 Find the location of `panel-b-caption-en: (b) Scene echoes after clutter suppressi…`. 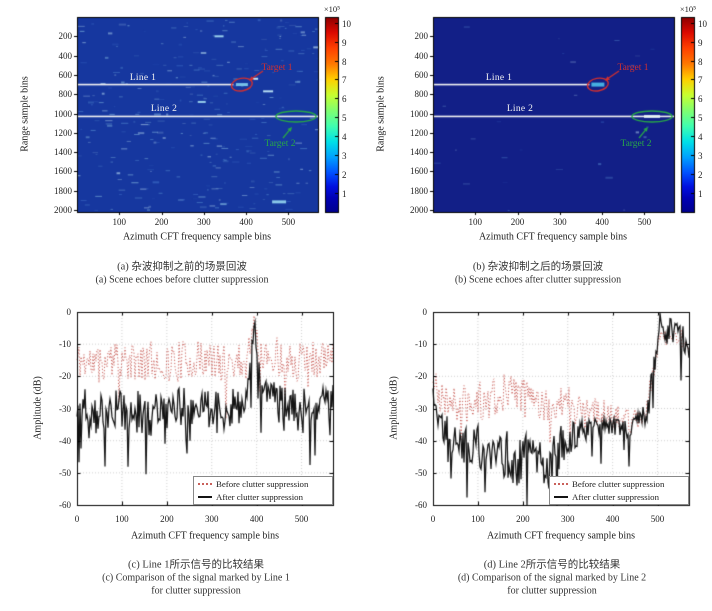

panel-b-caption-en: (b) Scene echoes after clutter suppressi… is located at coordinates (538, 280).